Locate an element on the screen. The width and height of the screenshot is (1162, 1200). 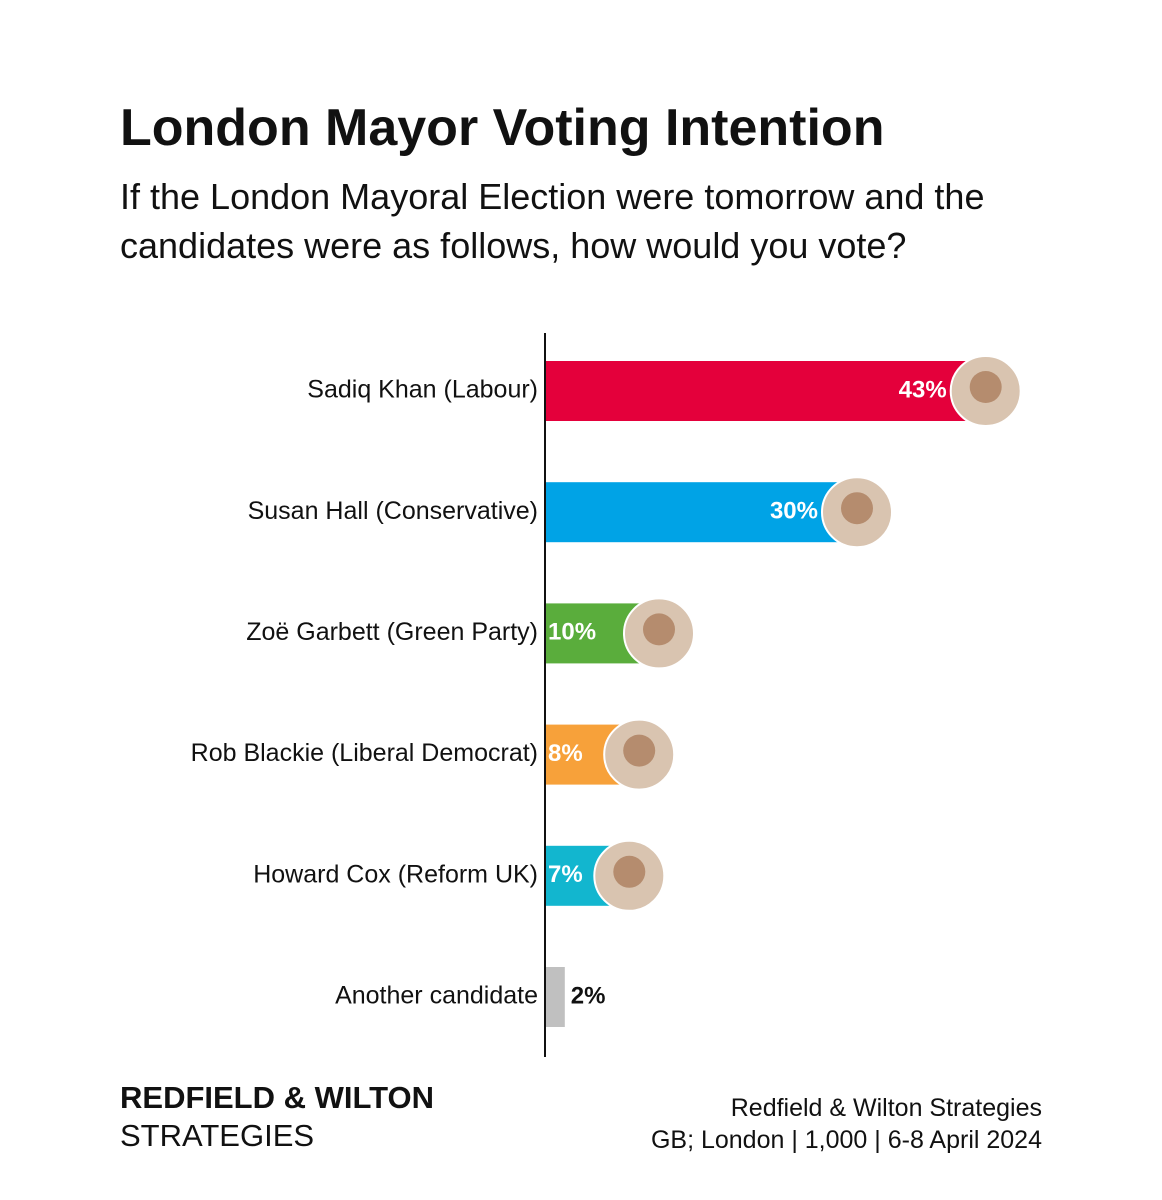
category-label: Zoë Garbett (Green Party) is located at coordinates (392, 632).